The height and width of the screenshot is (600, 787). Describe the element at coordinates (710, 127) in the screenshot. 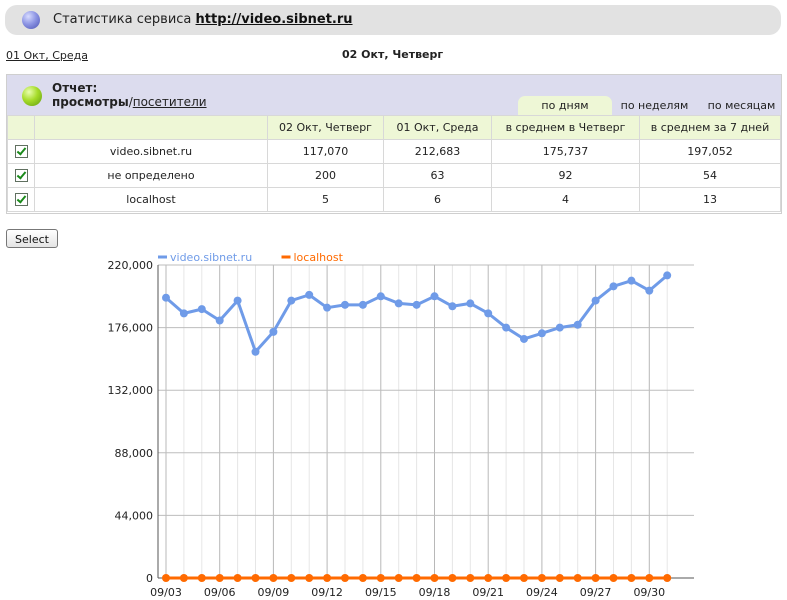

I see `header-col-avg-7days: в среднем за 7 дней` at that location.